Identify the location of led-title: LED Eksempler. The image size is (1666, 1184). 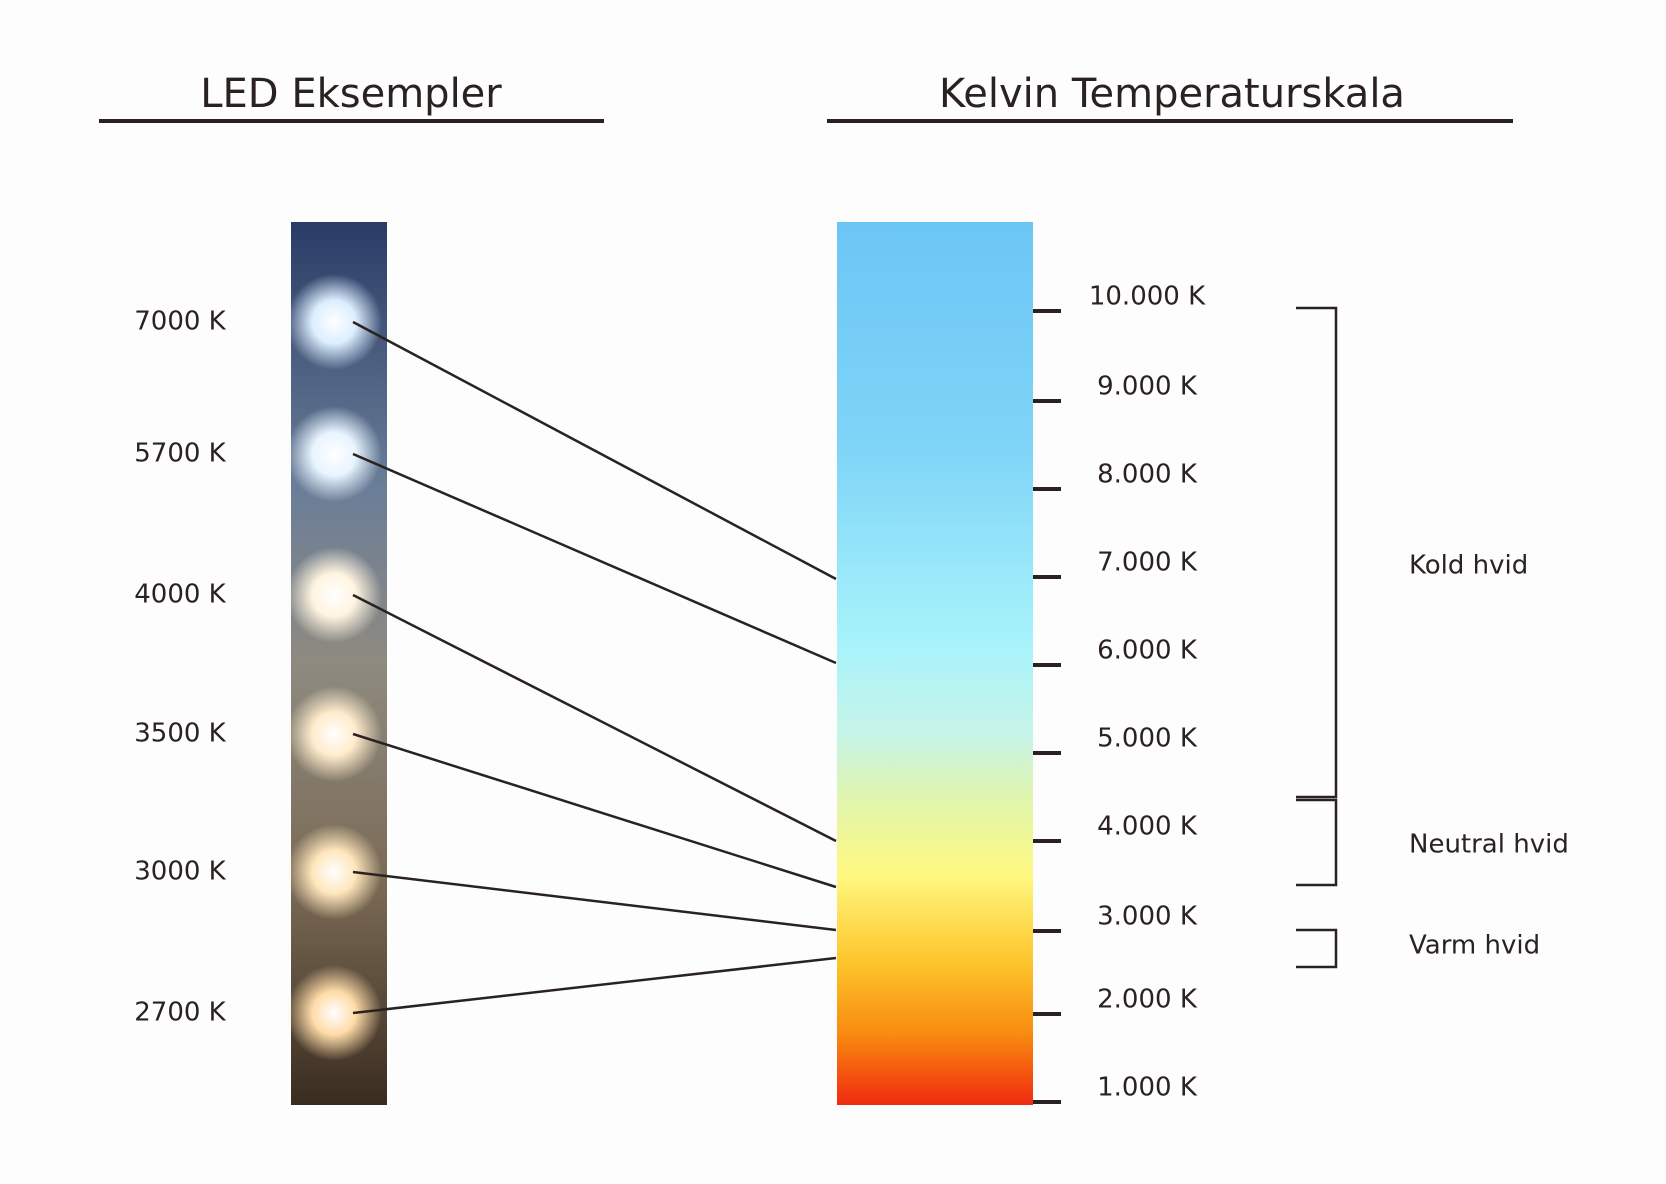
(351, 94).